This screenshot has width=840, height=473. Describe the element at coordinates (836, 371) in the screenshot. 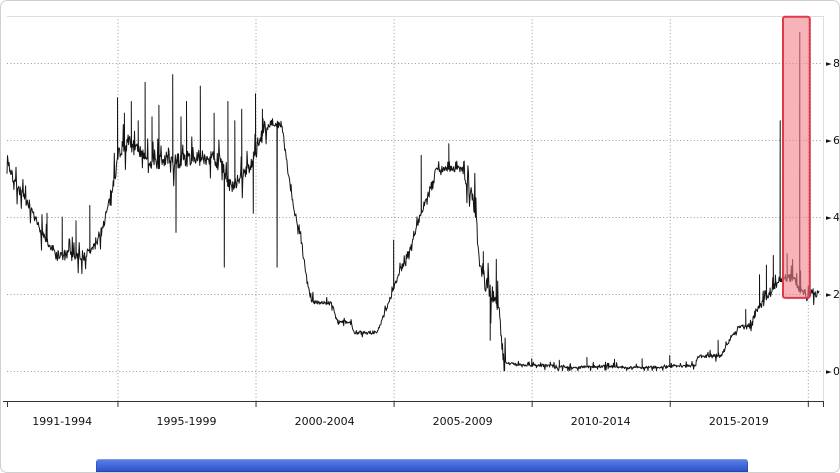

I see `y-axis-label-0: 0` at that location.